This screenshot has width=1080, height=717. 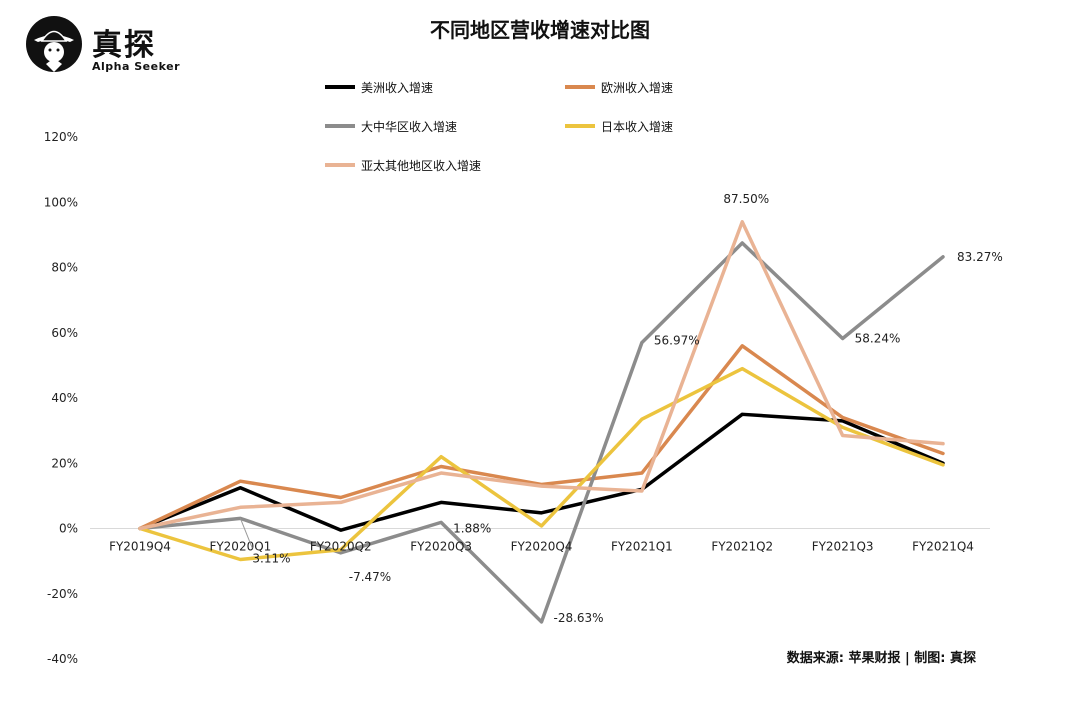 I want to click on brand-logo: 真探 Alpha Seeker, so click(x=109, y=45).